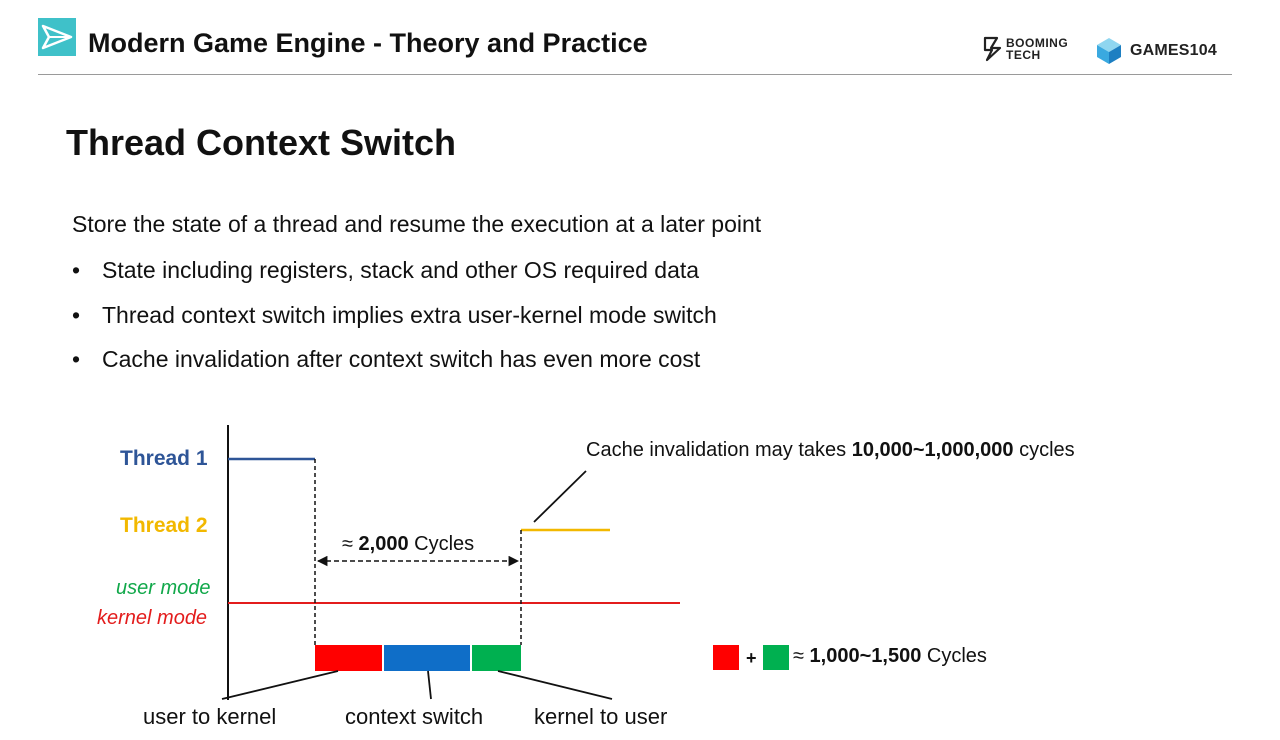 Image resolution: width=1280 pixels, height=740 pixels. I want to click on legend-red-square, so click(726, 657).